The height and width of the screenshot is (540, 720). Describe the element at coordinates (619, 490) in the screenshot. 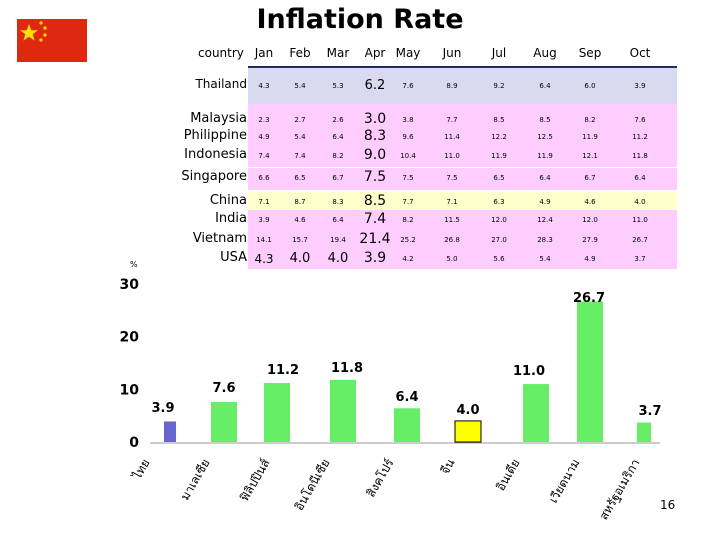

I see `x-axis-category-label: สหรัฐอเมริกา` at that location.